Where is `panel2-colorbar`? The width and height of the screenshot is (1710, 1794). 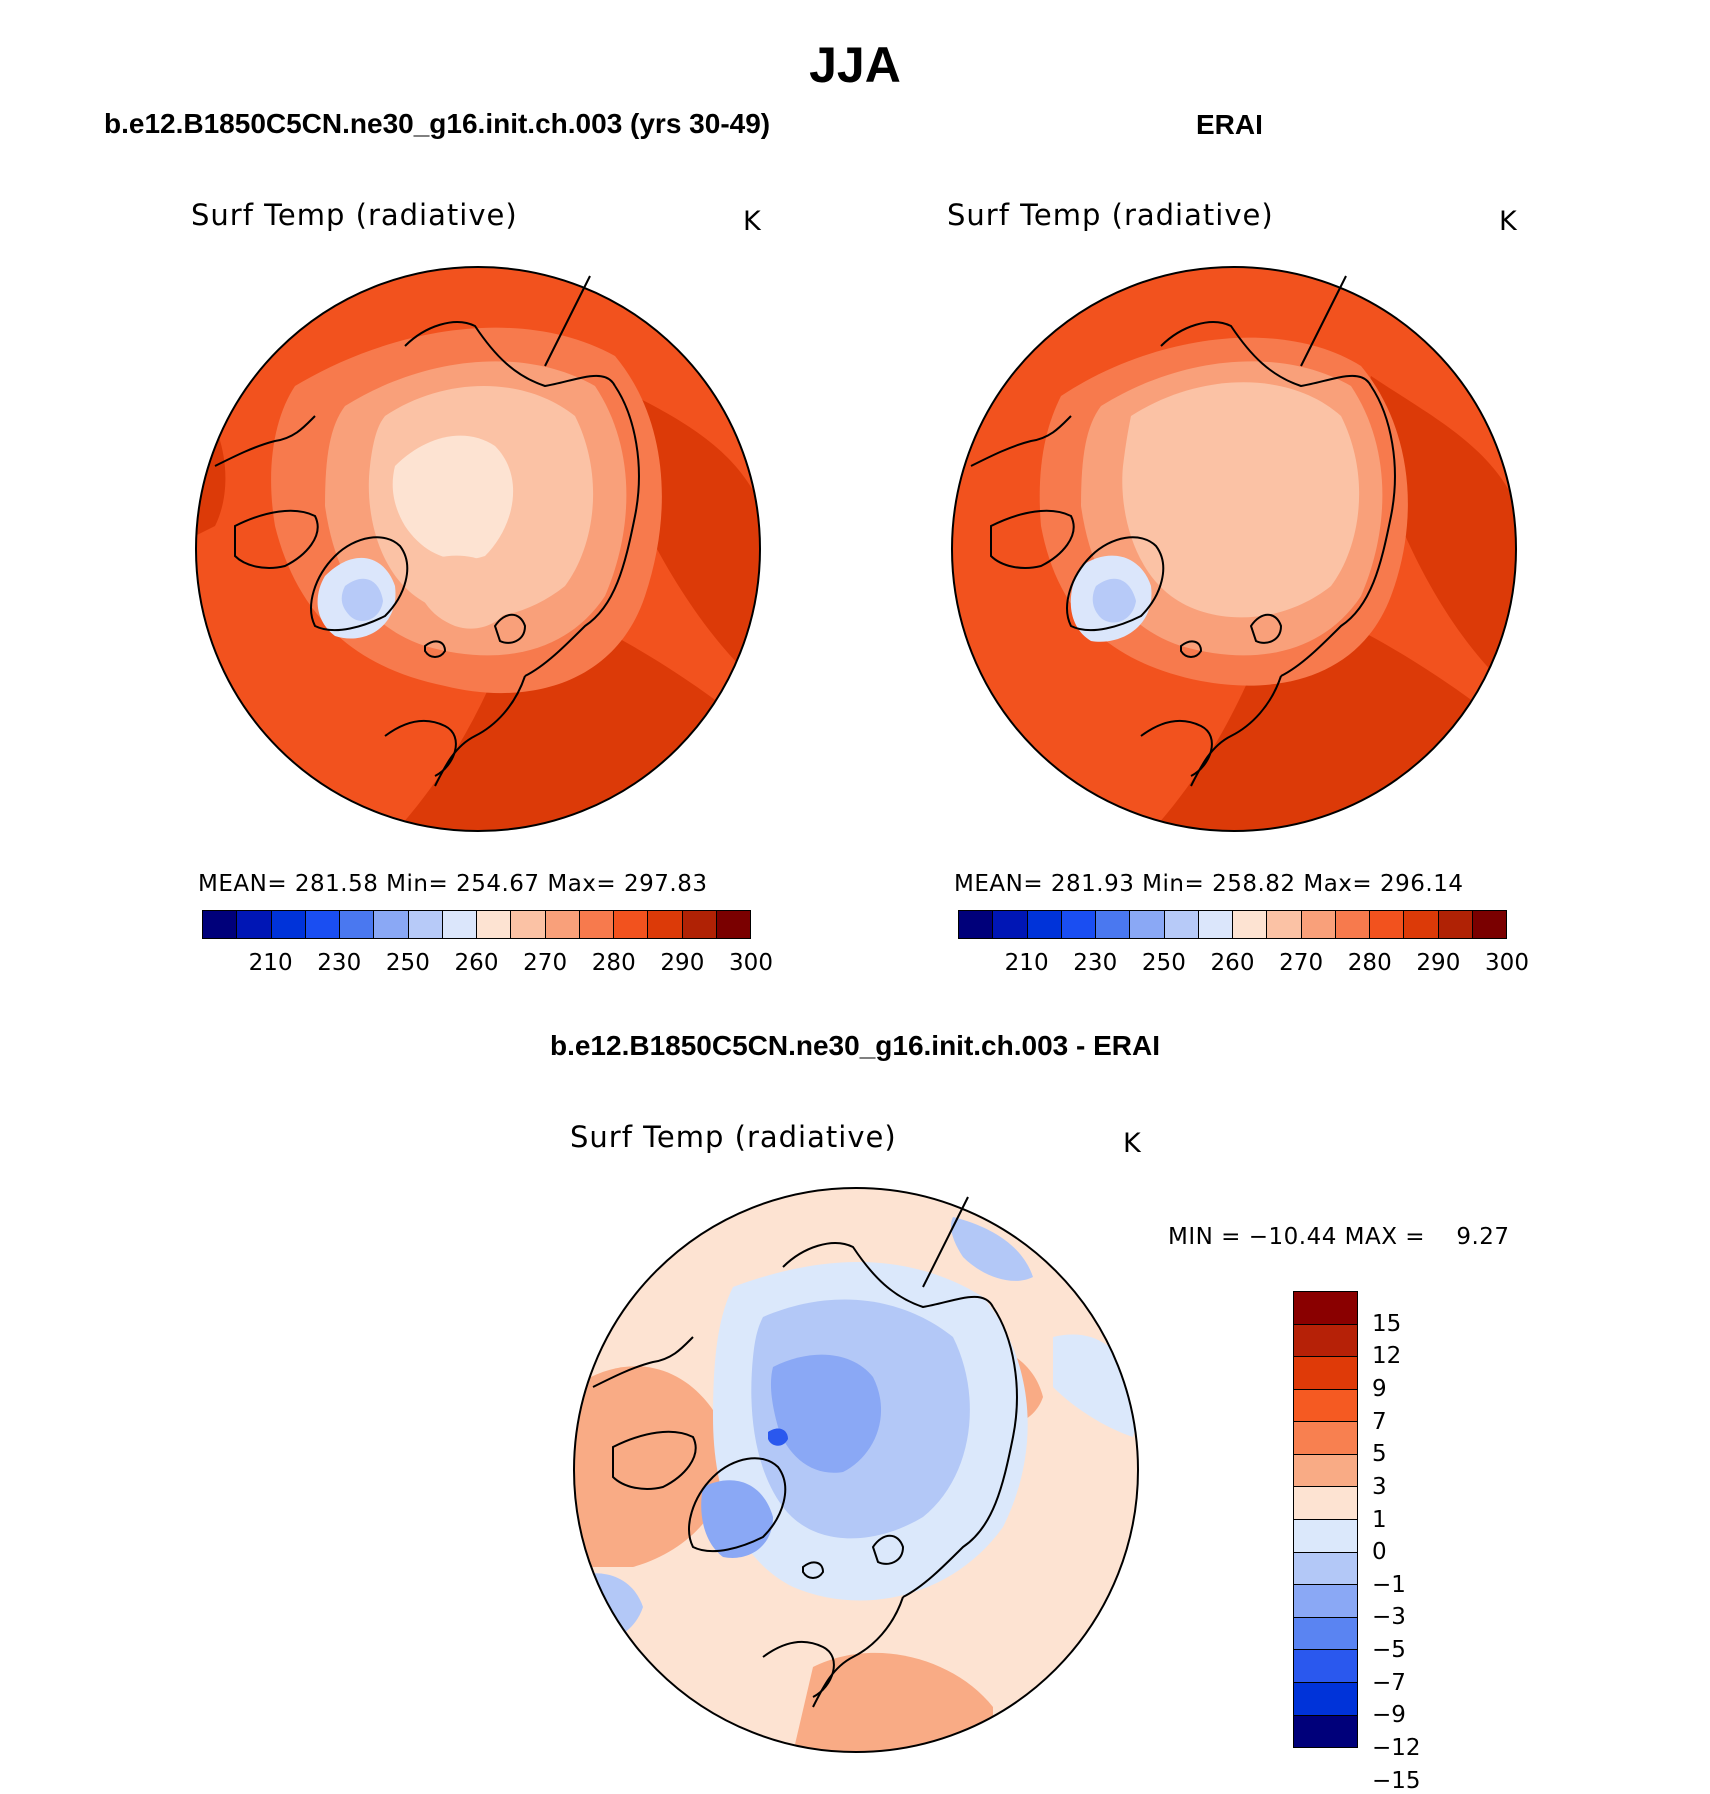 panel2-colorbar is located at coordinates (1232, 924).